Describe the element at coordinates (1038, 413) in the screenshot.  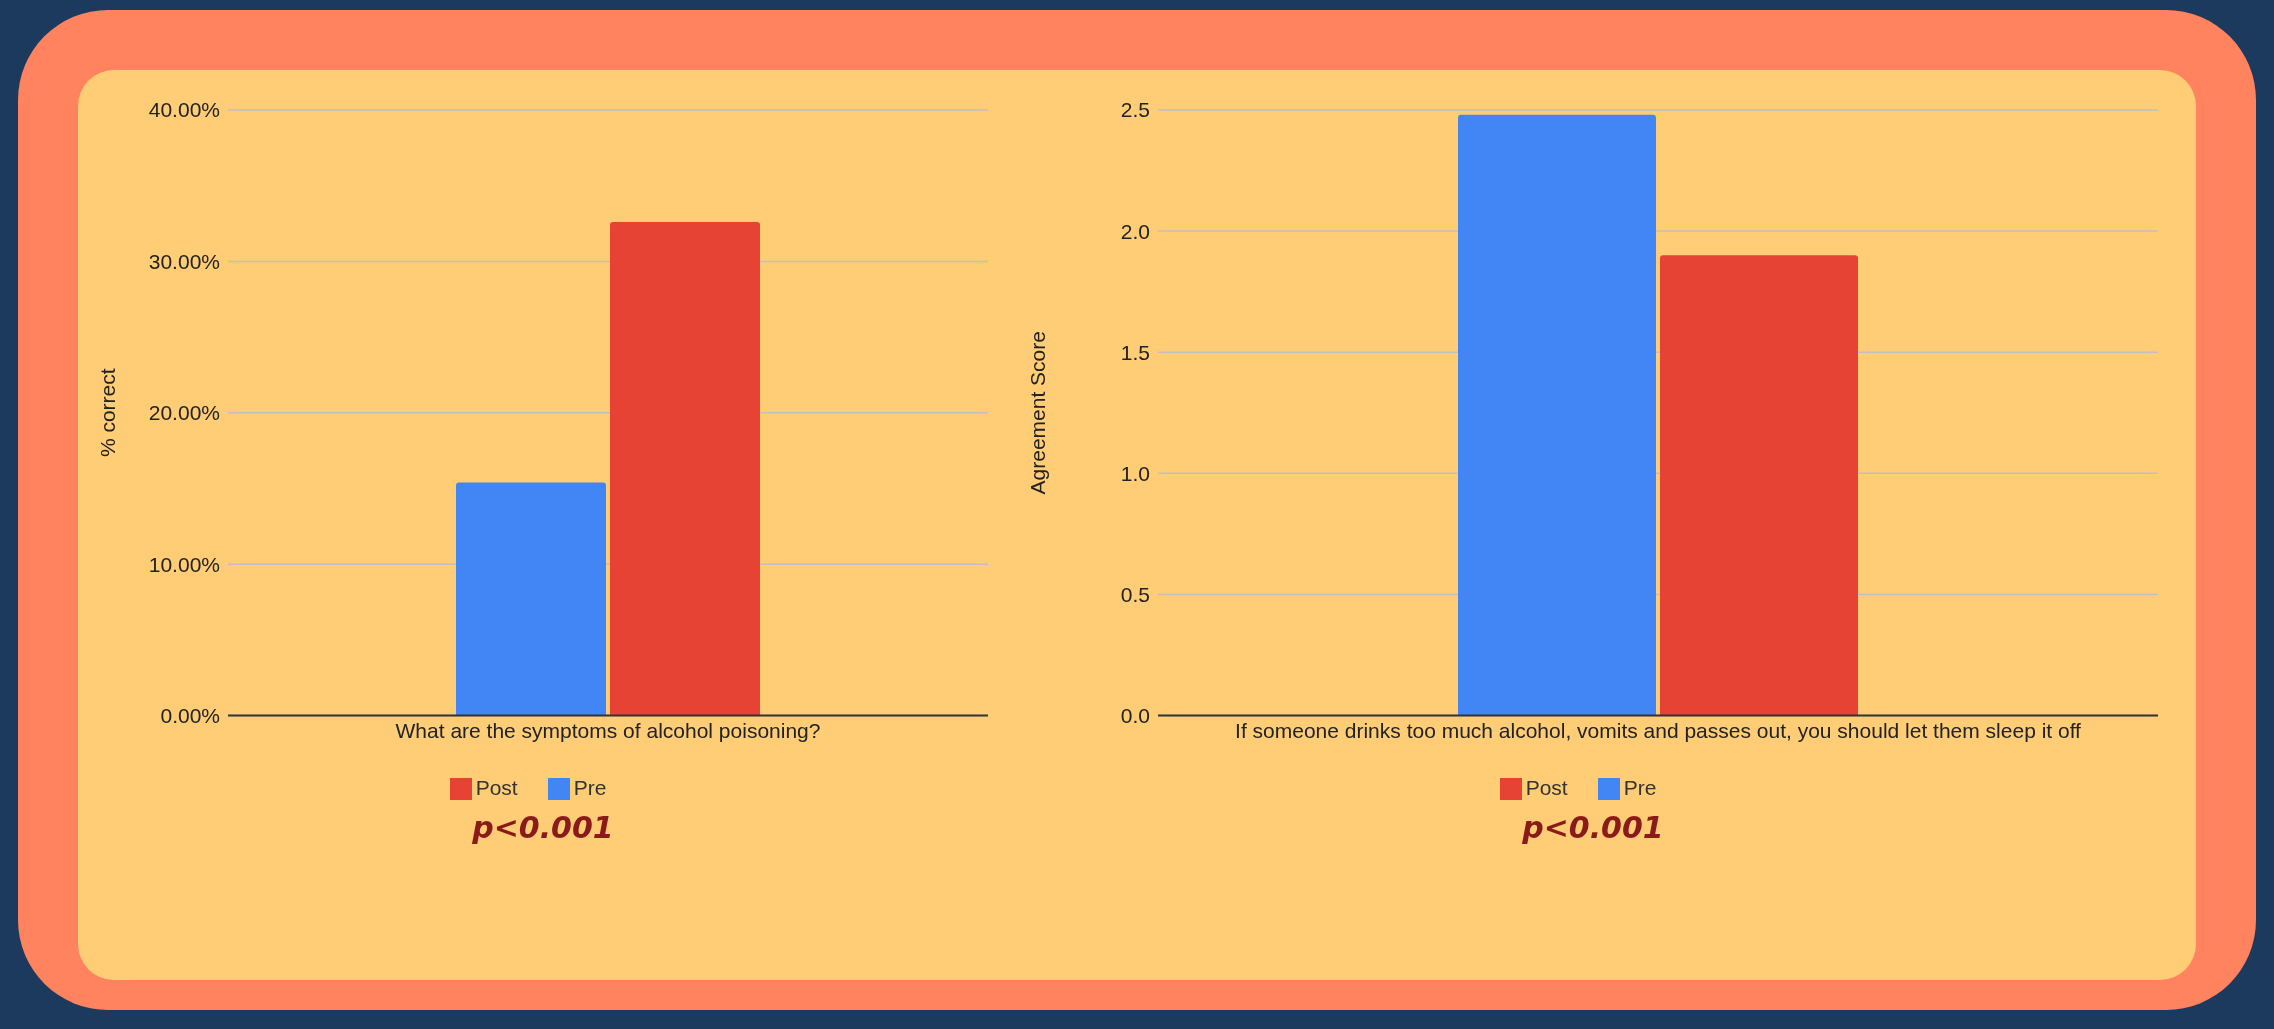
I see `y-axis-title: Agreement Score` at that location.